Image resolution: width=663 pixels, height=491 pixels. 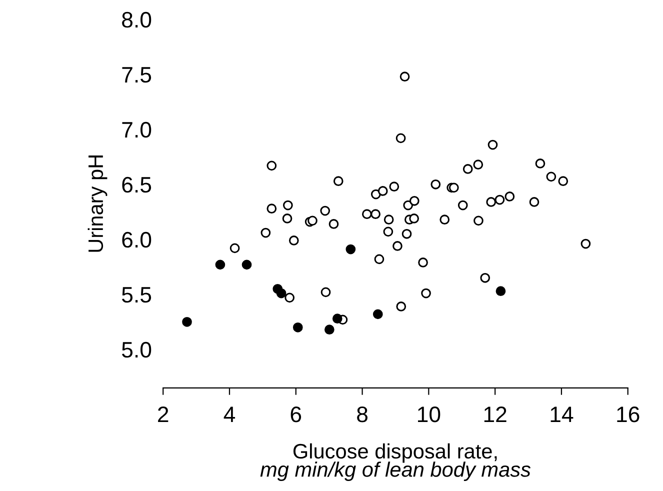 I want to click on text: Glucose disposal rate, mg min/kg of lean body mass, so click(x=395, y=462).